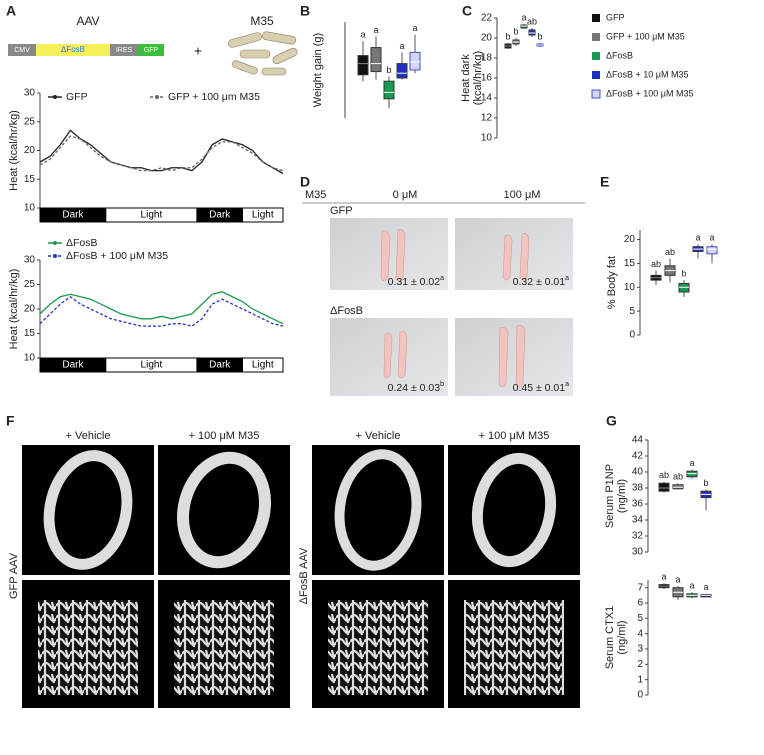 This screenshot has height=755, width=764. I want to click on y-tick-label: 42, so click(638, 456).